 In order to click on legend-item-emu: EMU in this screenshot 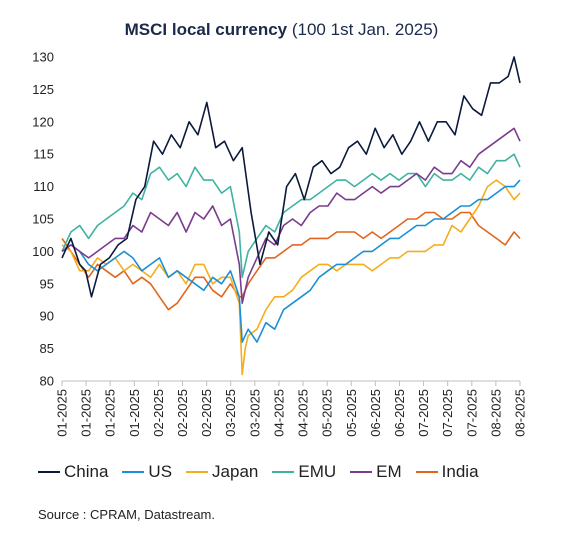, I will do `click(304, 472)`.